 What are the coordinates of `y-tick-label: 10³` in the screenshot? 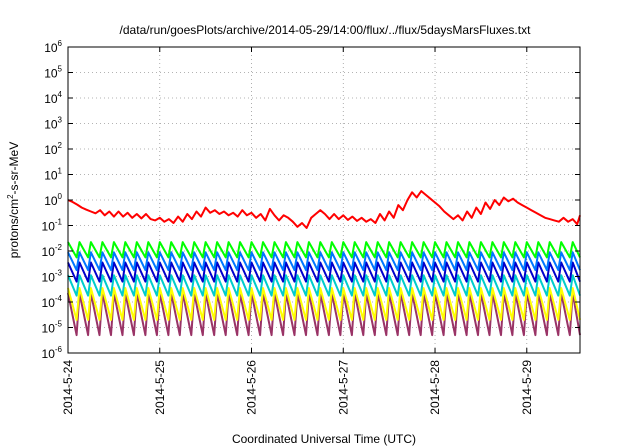 It's located at (53, 124).